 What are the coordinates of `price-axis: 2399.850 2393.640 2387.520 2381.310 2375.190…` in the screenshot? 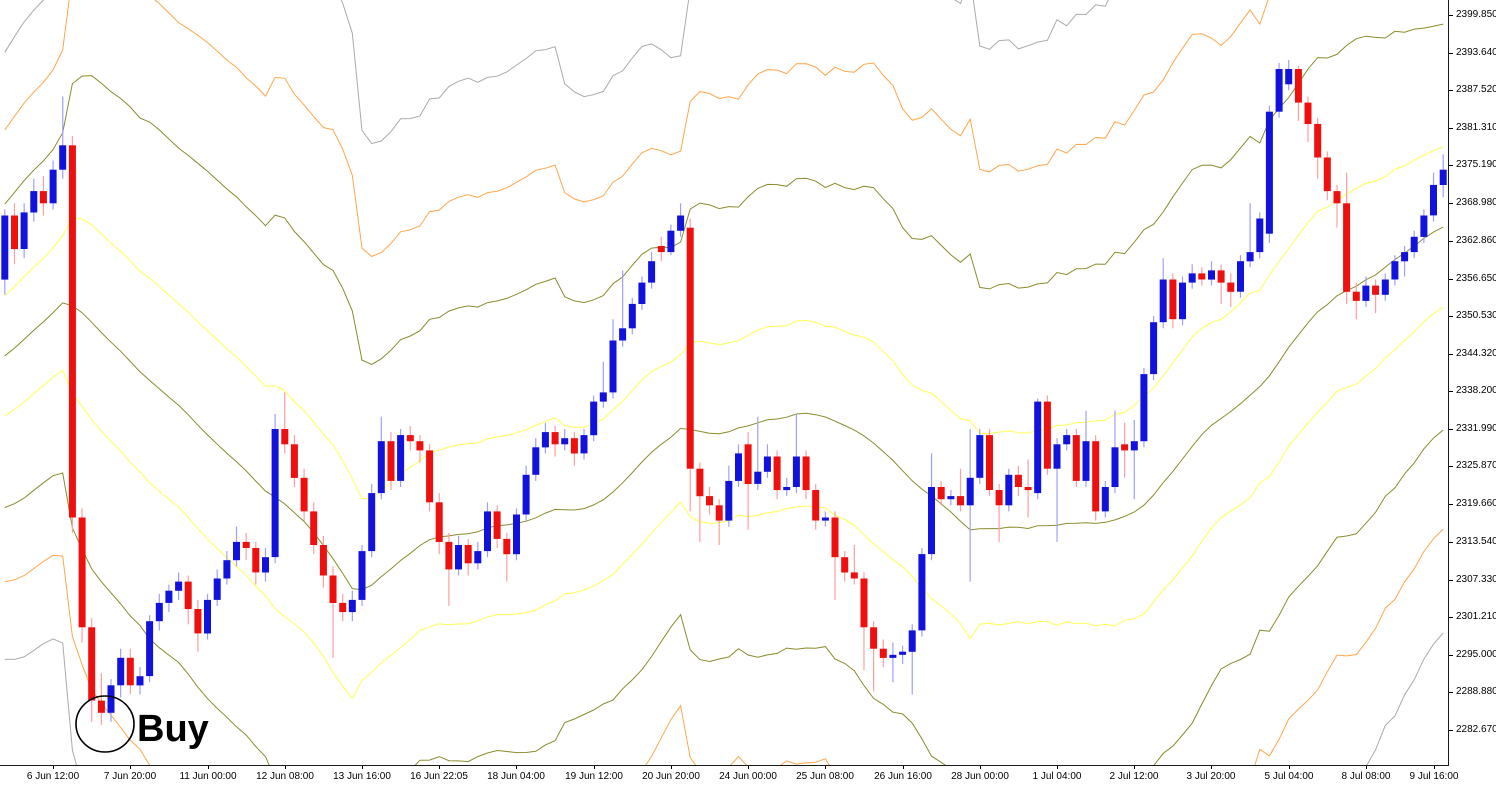 It's located at (1472, 382).